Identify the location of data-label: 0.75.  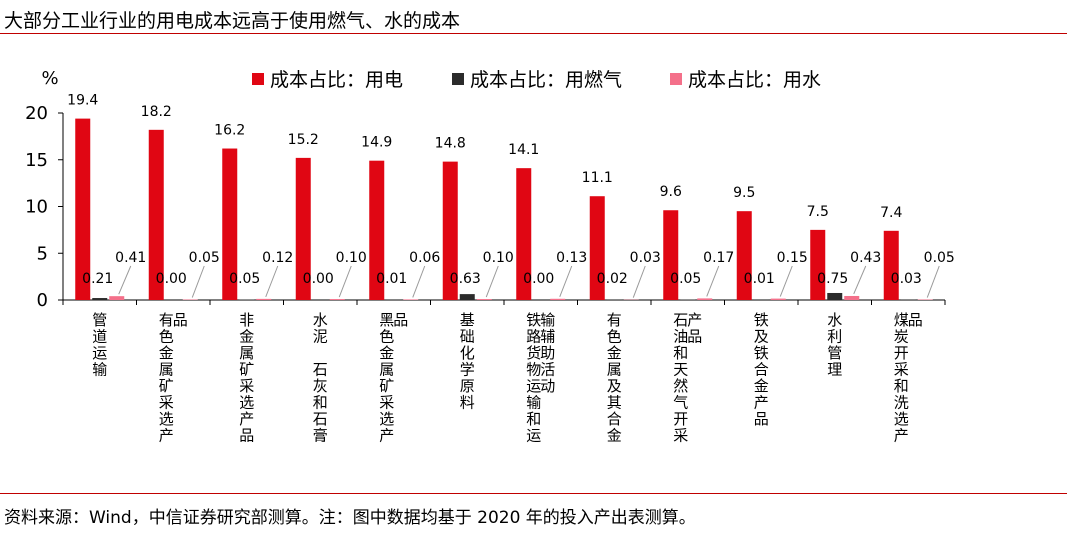
(832, 279).